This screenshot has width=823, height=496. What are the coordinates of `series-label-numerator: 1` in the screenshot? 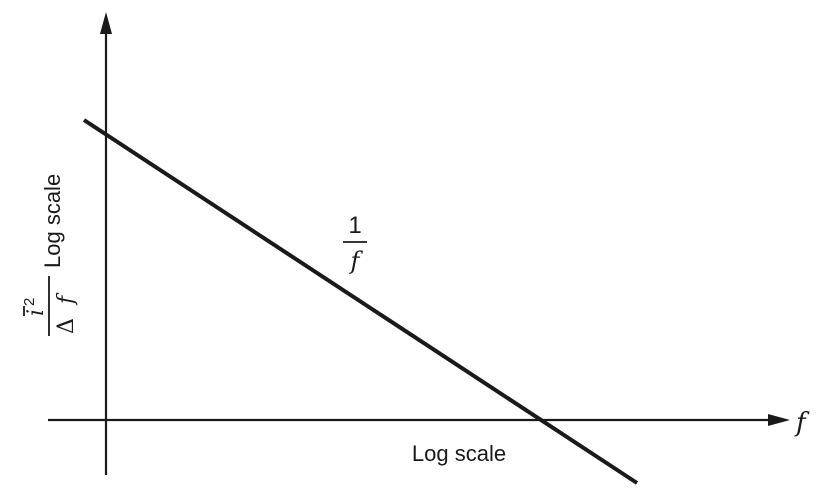 It's located at (354, 225).